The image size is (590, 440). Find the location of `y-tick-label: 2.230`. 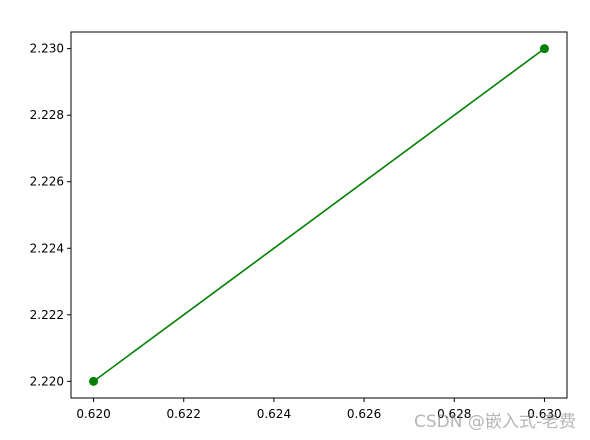

y-tick-label: 2.230 is located at coordinates (47, 49).